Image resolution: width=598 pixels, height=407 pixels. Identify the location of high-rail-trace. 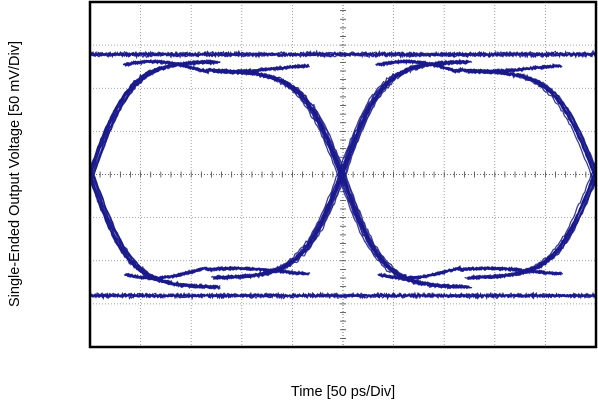
(343, 53).